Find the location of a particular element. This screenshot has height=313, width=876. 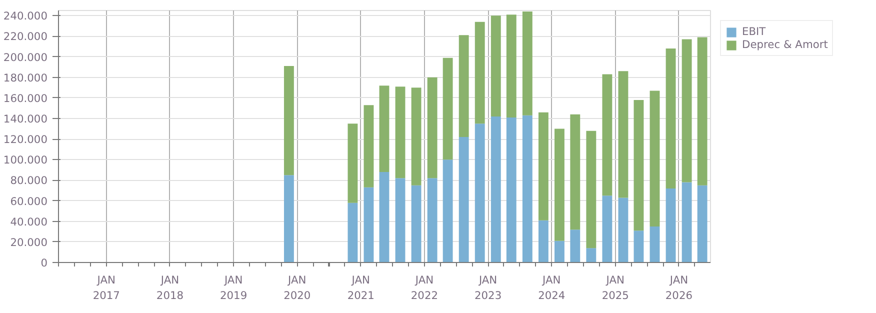

y-tick-label: 0 is located at coordinates (44, 263).